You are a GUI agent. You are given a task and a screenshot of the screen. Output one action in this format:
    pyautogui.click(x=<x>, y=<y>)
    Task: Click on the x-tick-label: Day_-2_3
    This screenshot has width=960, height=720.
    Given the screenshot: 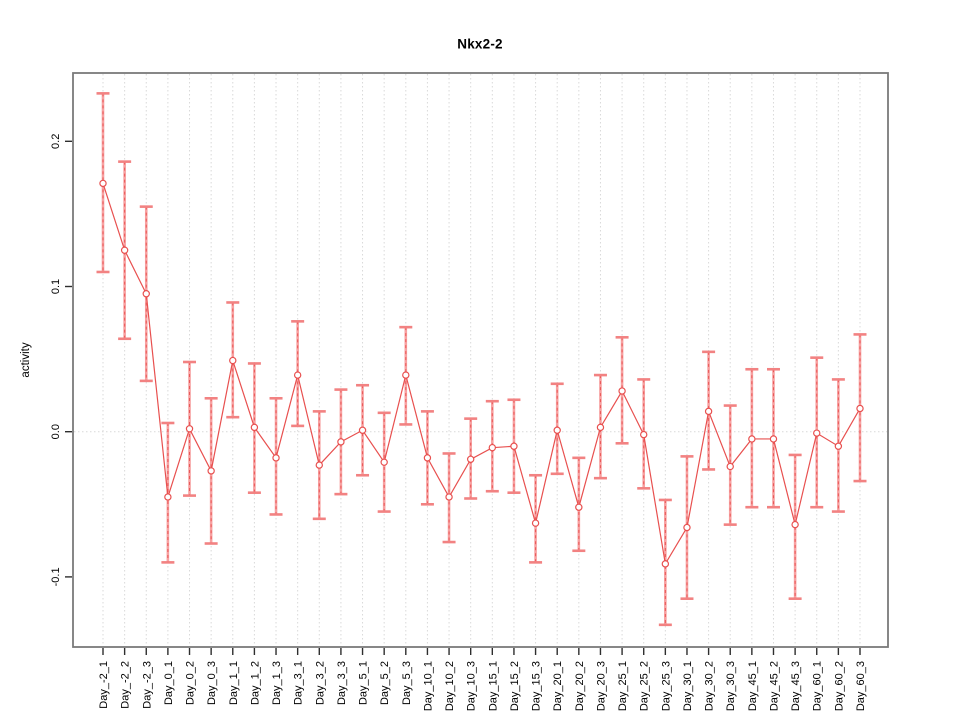 What is the action you would take?
    pyautogui.click(x=147, y=685)
    